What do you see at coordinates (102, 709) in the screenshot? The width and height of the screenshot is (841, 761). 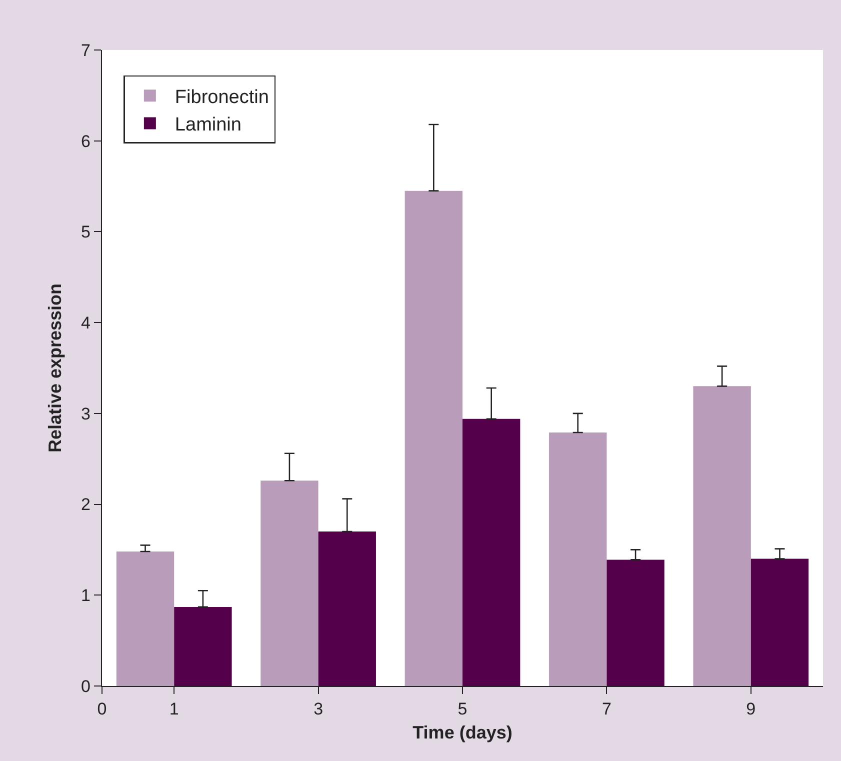 I see `x-tick-label: 0` at bounding box center [102, 709].